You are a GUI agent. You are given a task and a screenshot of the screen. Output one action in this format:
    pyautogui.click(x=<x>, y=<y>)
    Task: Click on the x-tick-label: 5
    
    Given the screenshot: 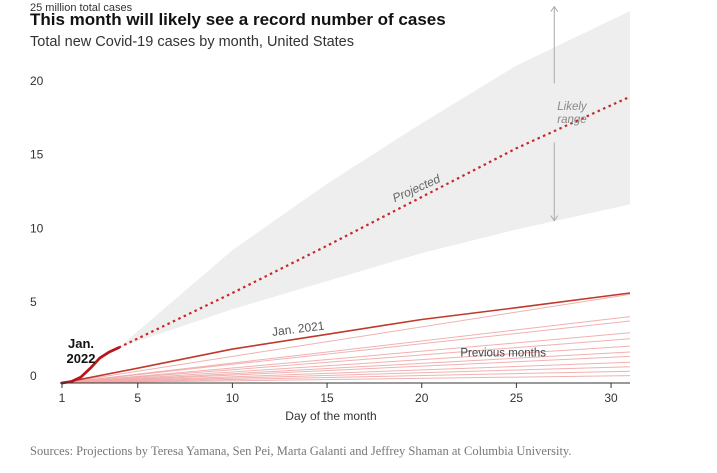 What is the action you would take?
    pyautogui.click(x=137, y=398)
    